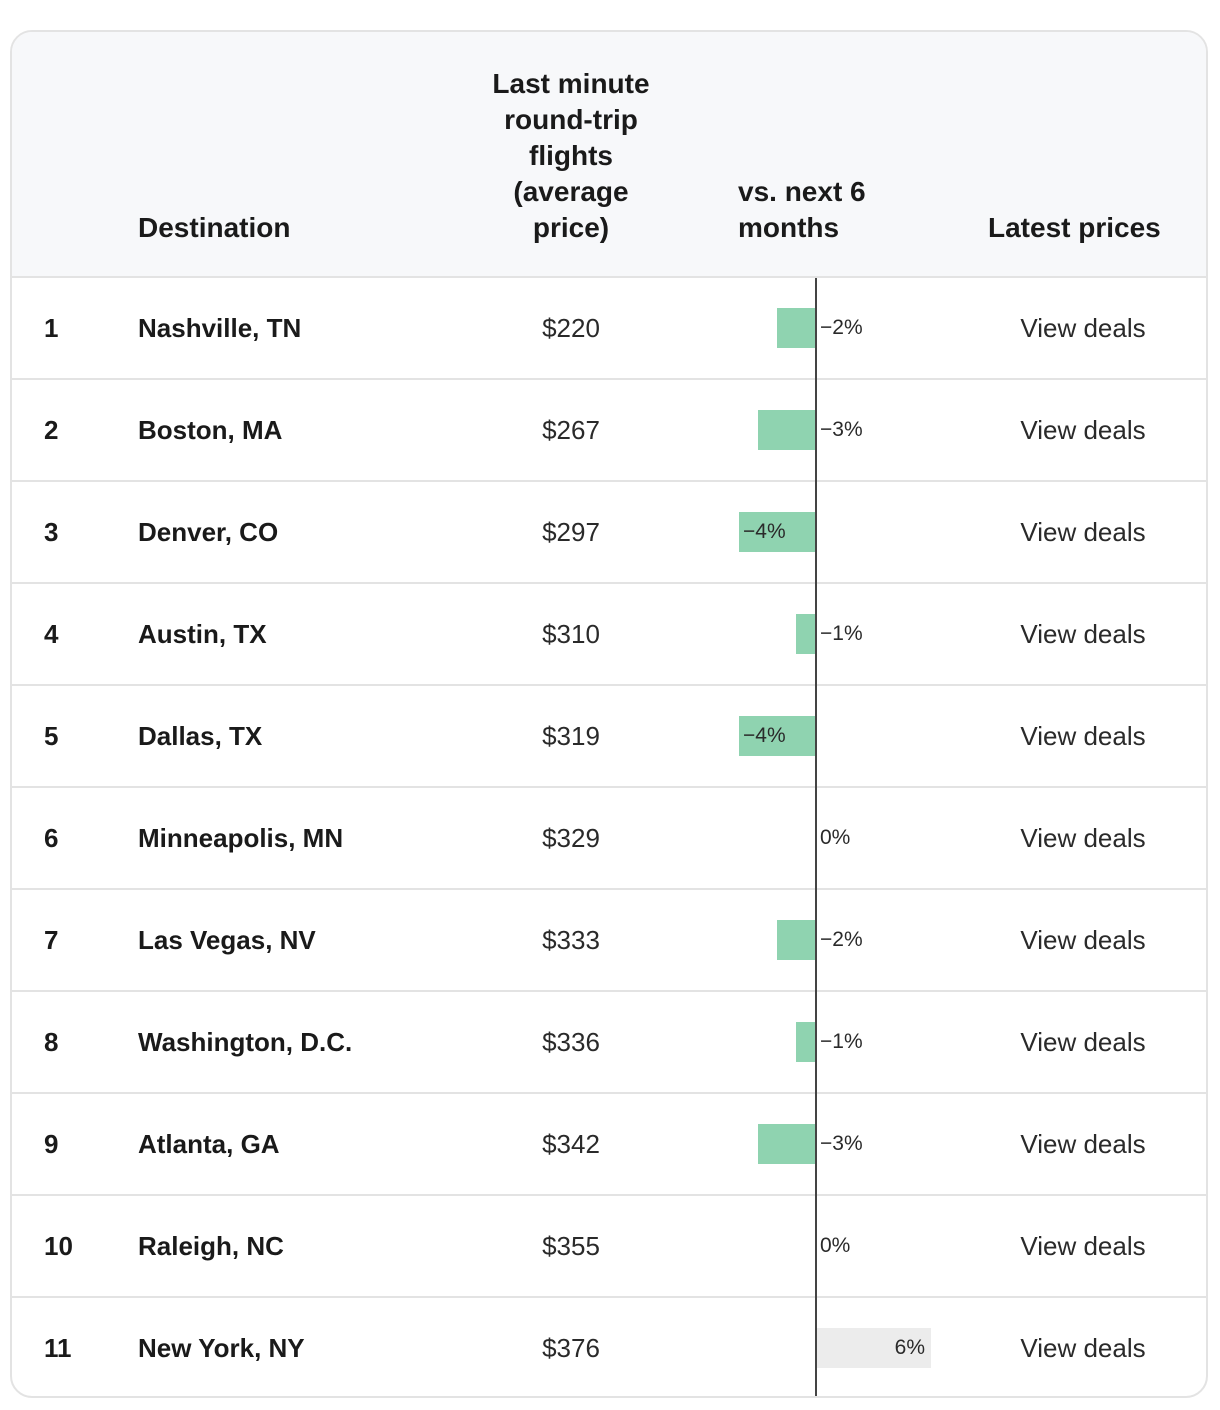 This screenshot has width=1220, height=1410. Describe the element at coordinates (58, 1348) in the screenshot. I see `rank-number: 11` at that location.